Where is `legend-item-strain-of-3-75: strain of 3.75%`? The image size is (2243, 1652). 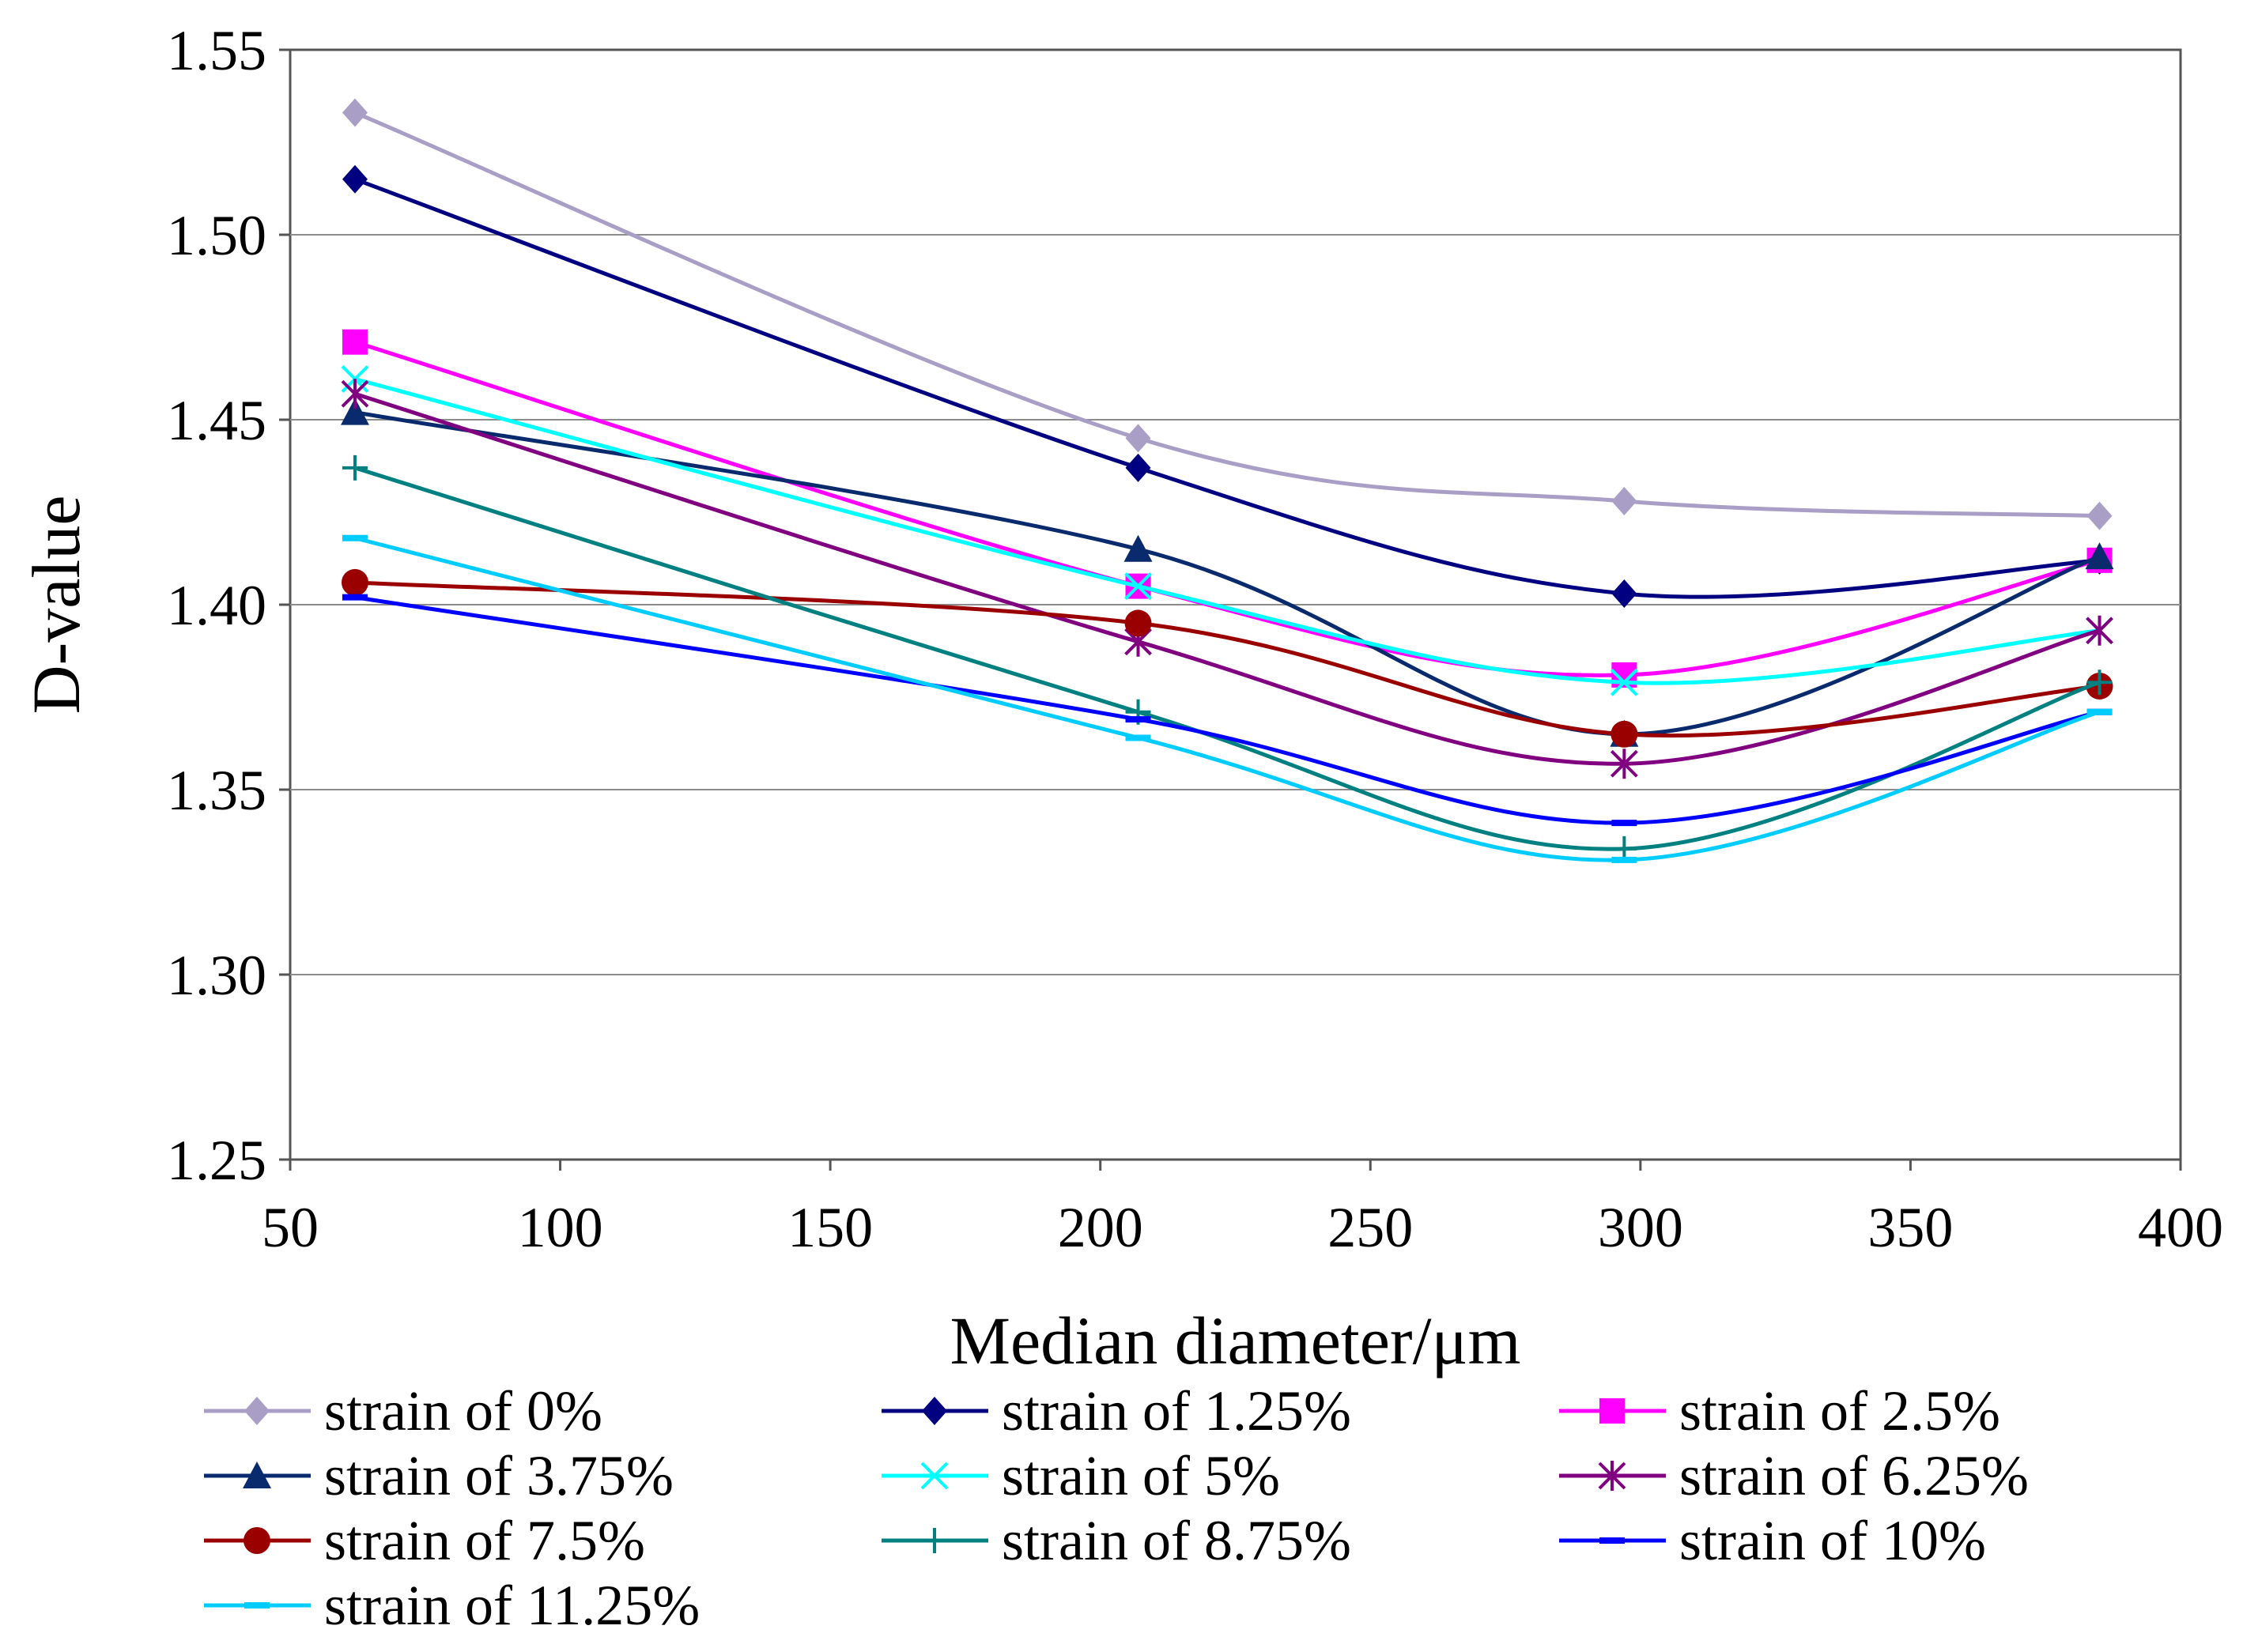
legend-item-strain-of-3-75: strain of 3.75% is located at coordinates (439, 1475).